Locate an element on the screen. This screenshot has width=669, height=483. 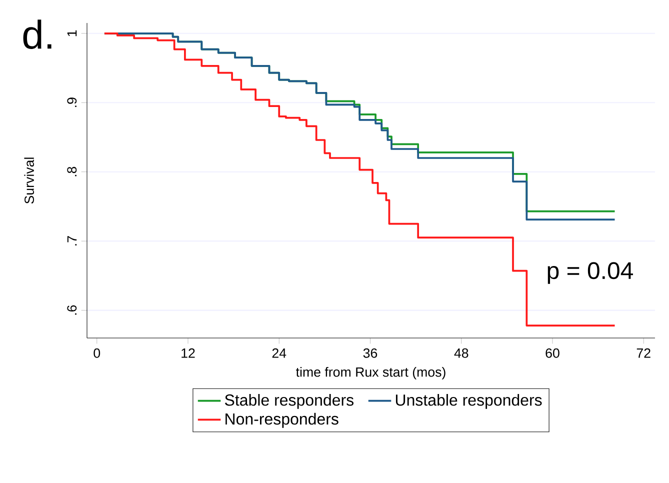
y-tick-label: .6 is located at coordinates (72, 310).